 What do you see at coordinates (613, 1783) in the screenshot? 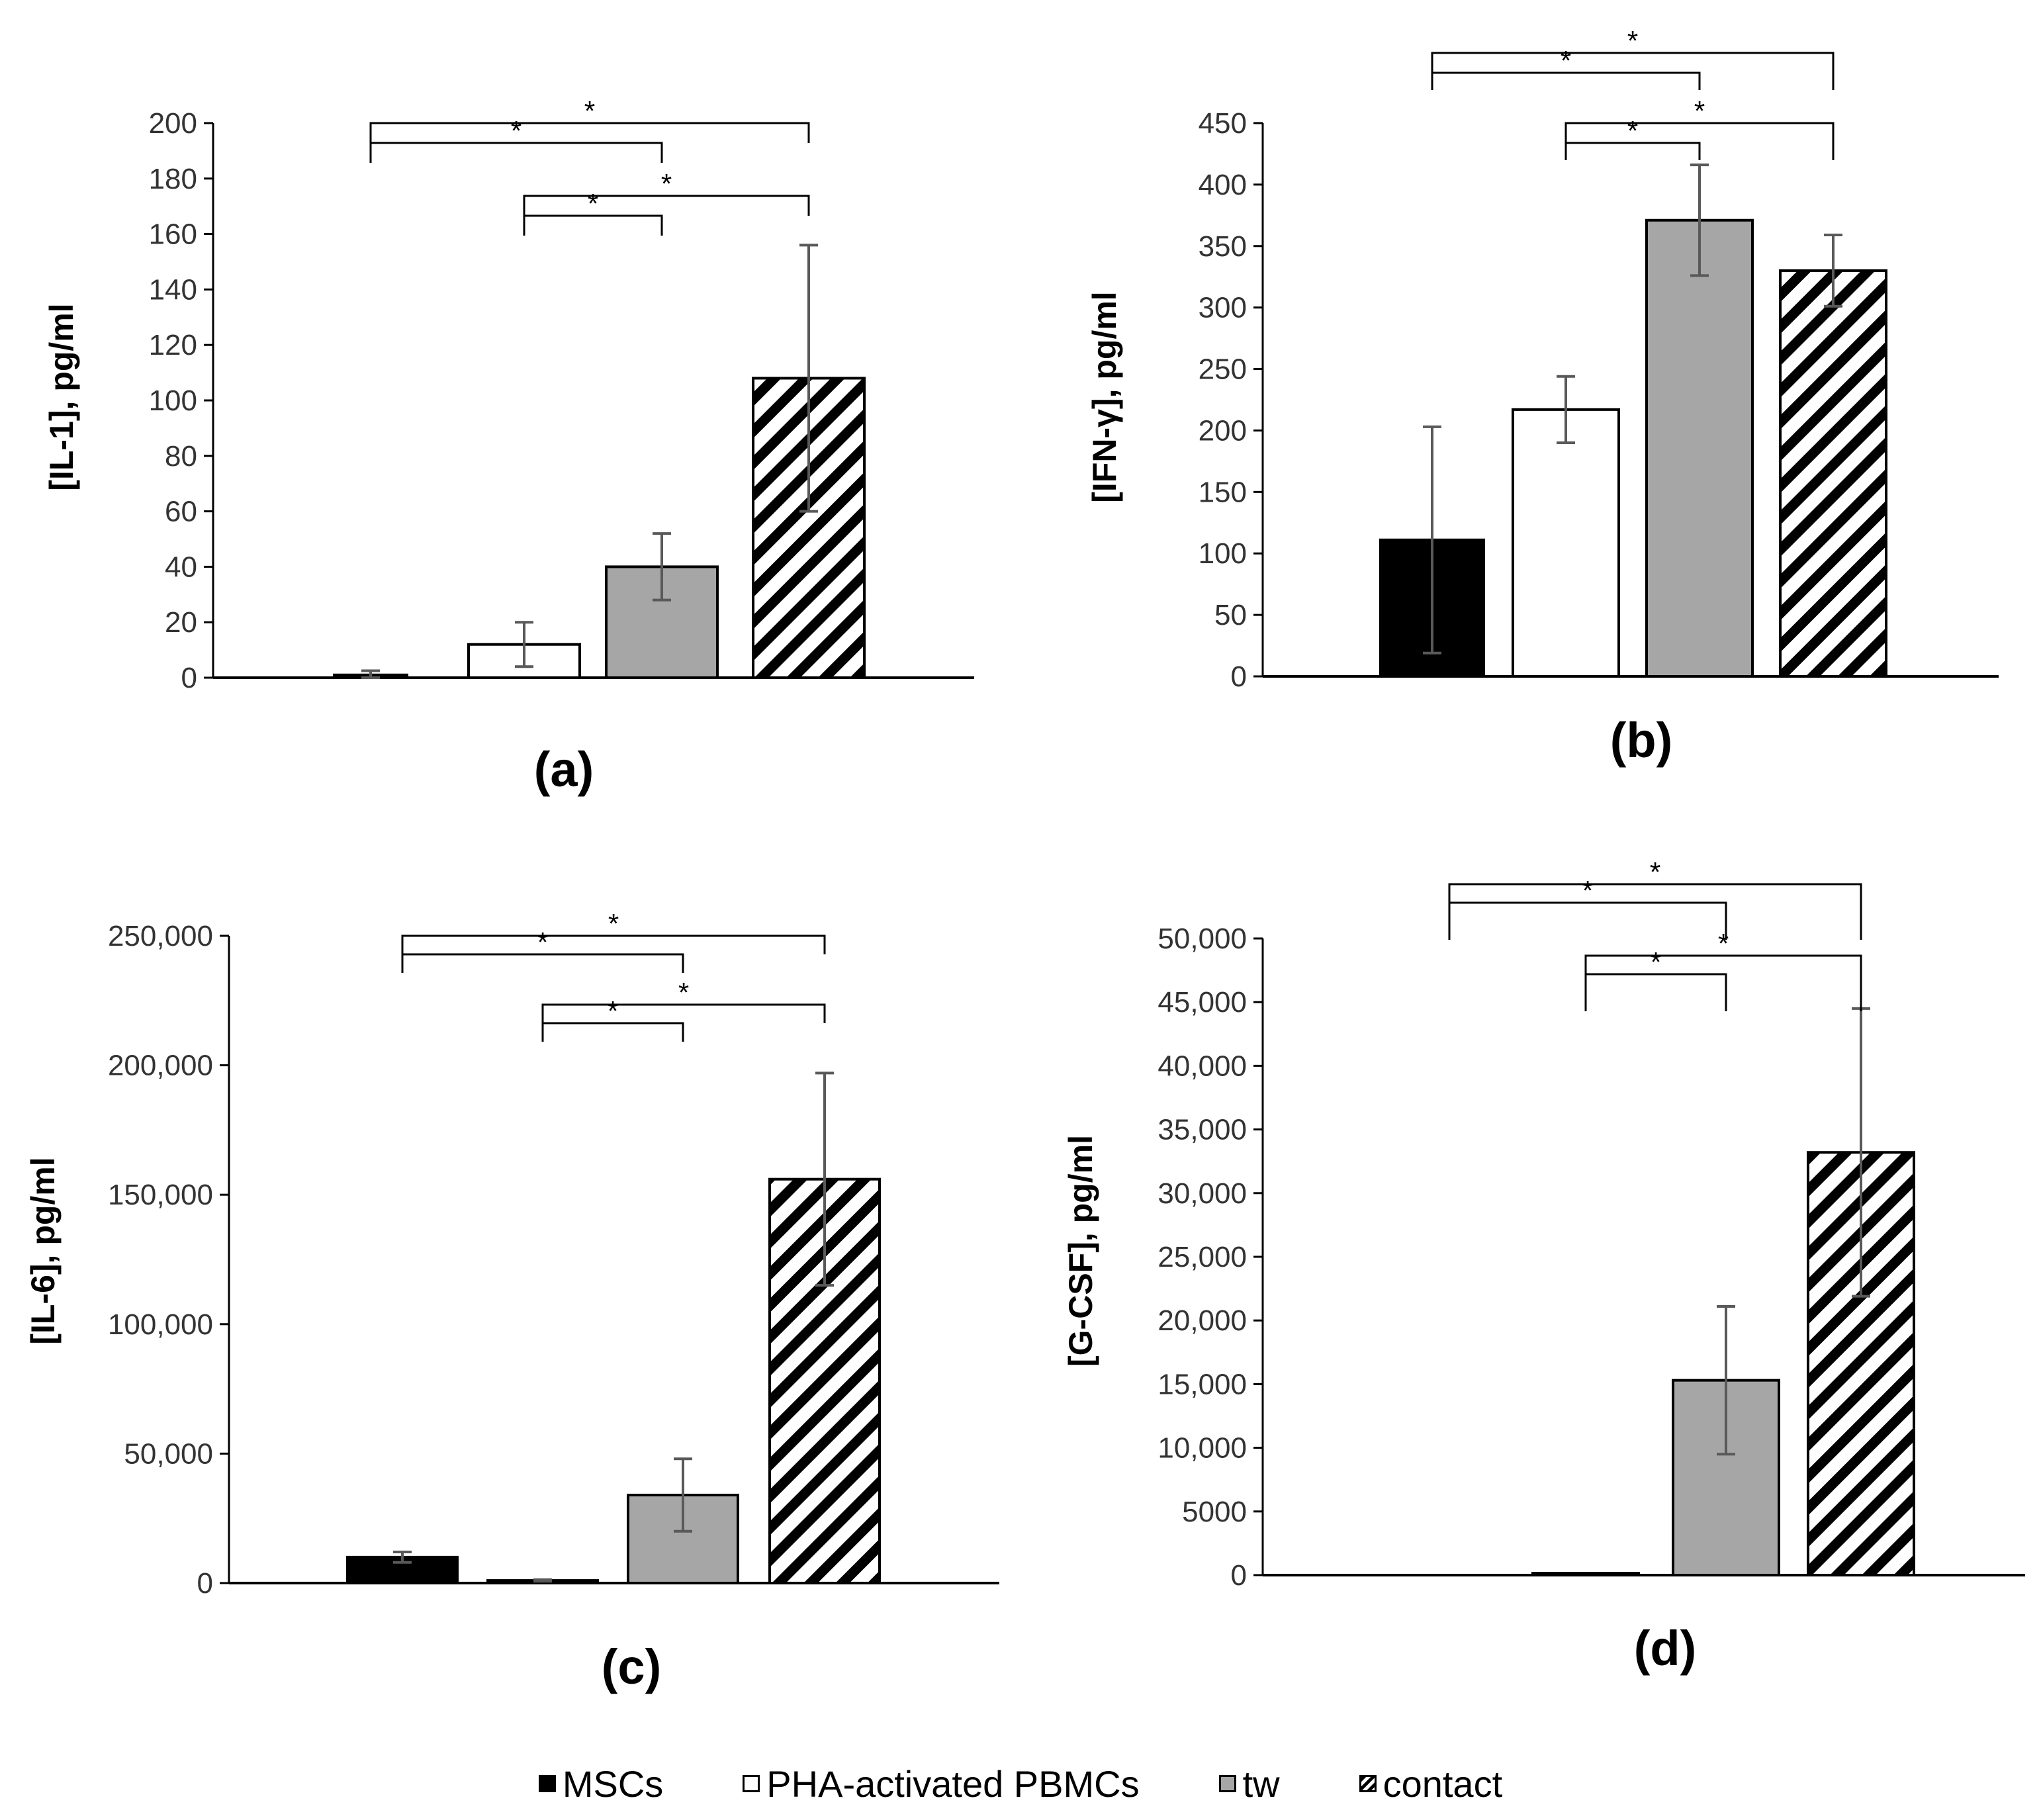
I see `legend-label-mscs: MSCs` at bounding box center [613, 1783].